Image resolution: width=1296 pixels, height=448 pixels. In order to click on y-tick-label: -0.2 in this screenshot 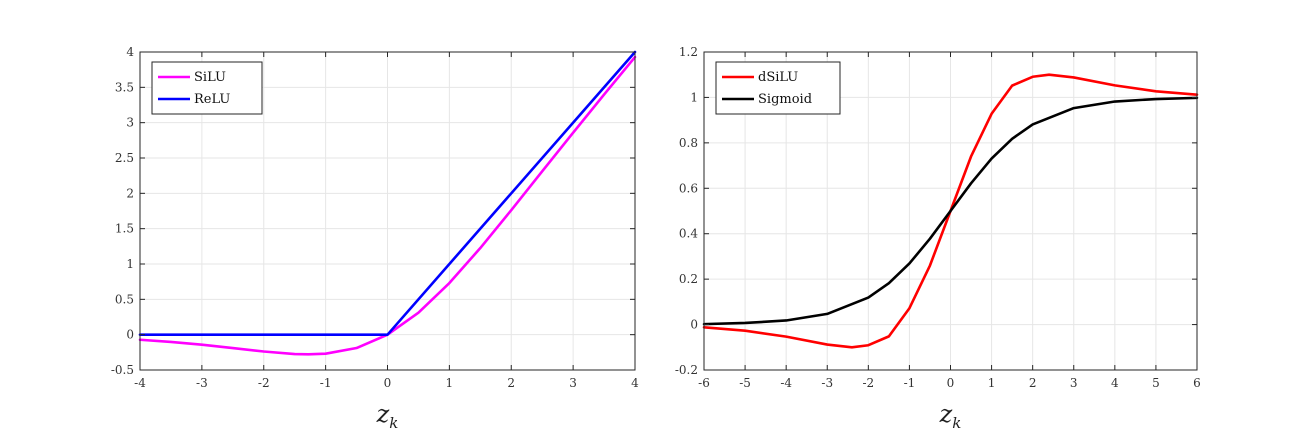, I will do `click(686, 370)`.